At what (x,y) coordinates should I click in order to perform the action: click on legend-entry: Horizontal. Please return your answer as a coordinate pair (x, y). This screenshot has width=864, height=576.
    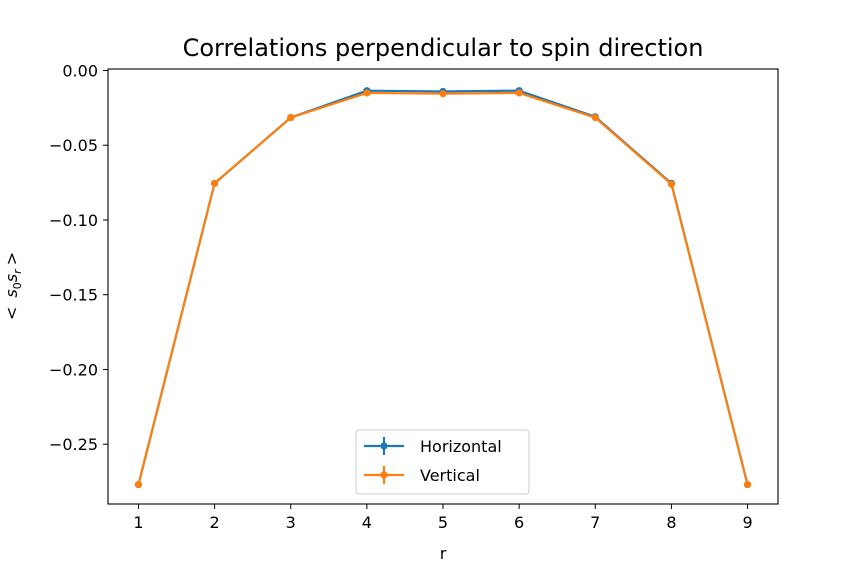
    Looking at the image, I should click on (433, 446).